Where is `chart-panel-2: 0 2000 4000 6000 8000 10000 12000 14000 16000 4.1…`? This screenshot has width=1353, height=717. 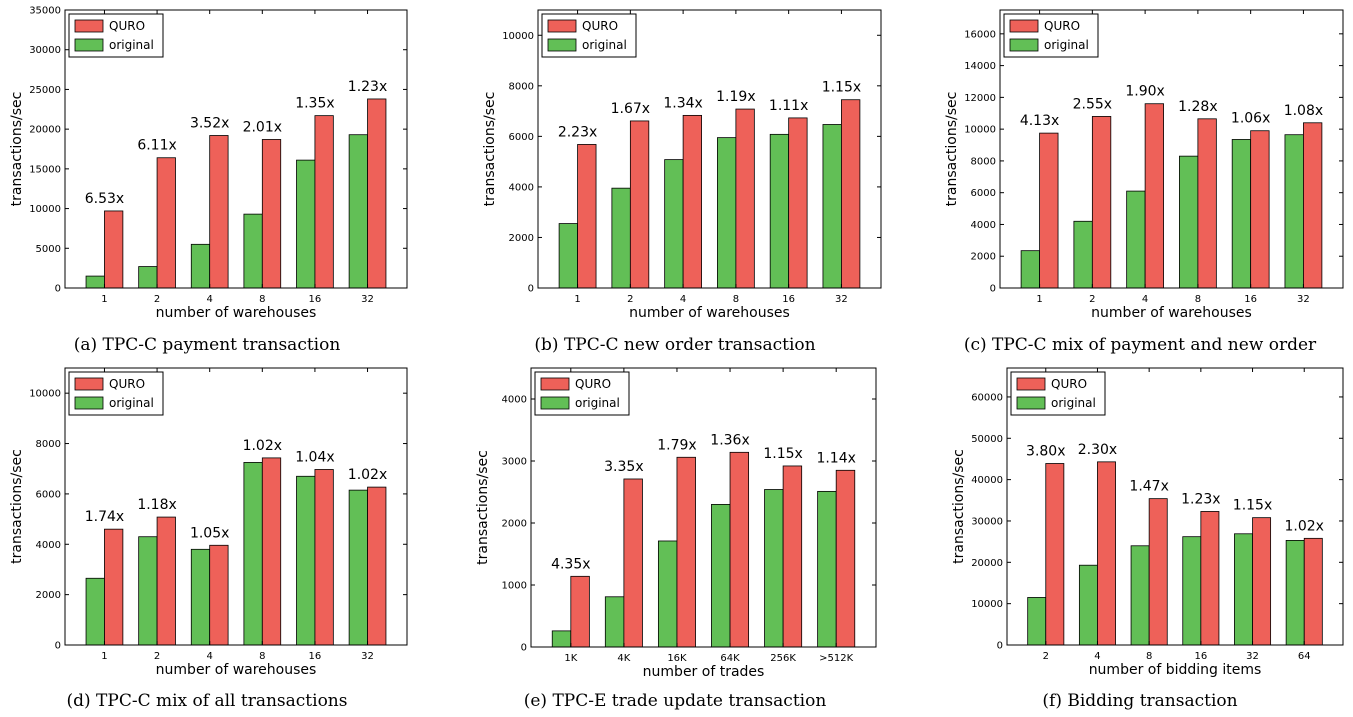 chart-panel-2: 0 2000 4000 6000 8000 10000 12000 14000 16000 4.1… is located at coordinates (1144, 182).